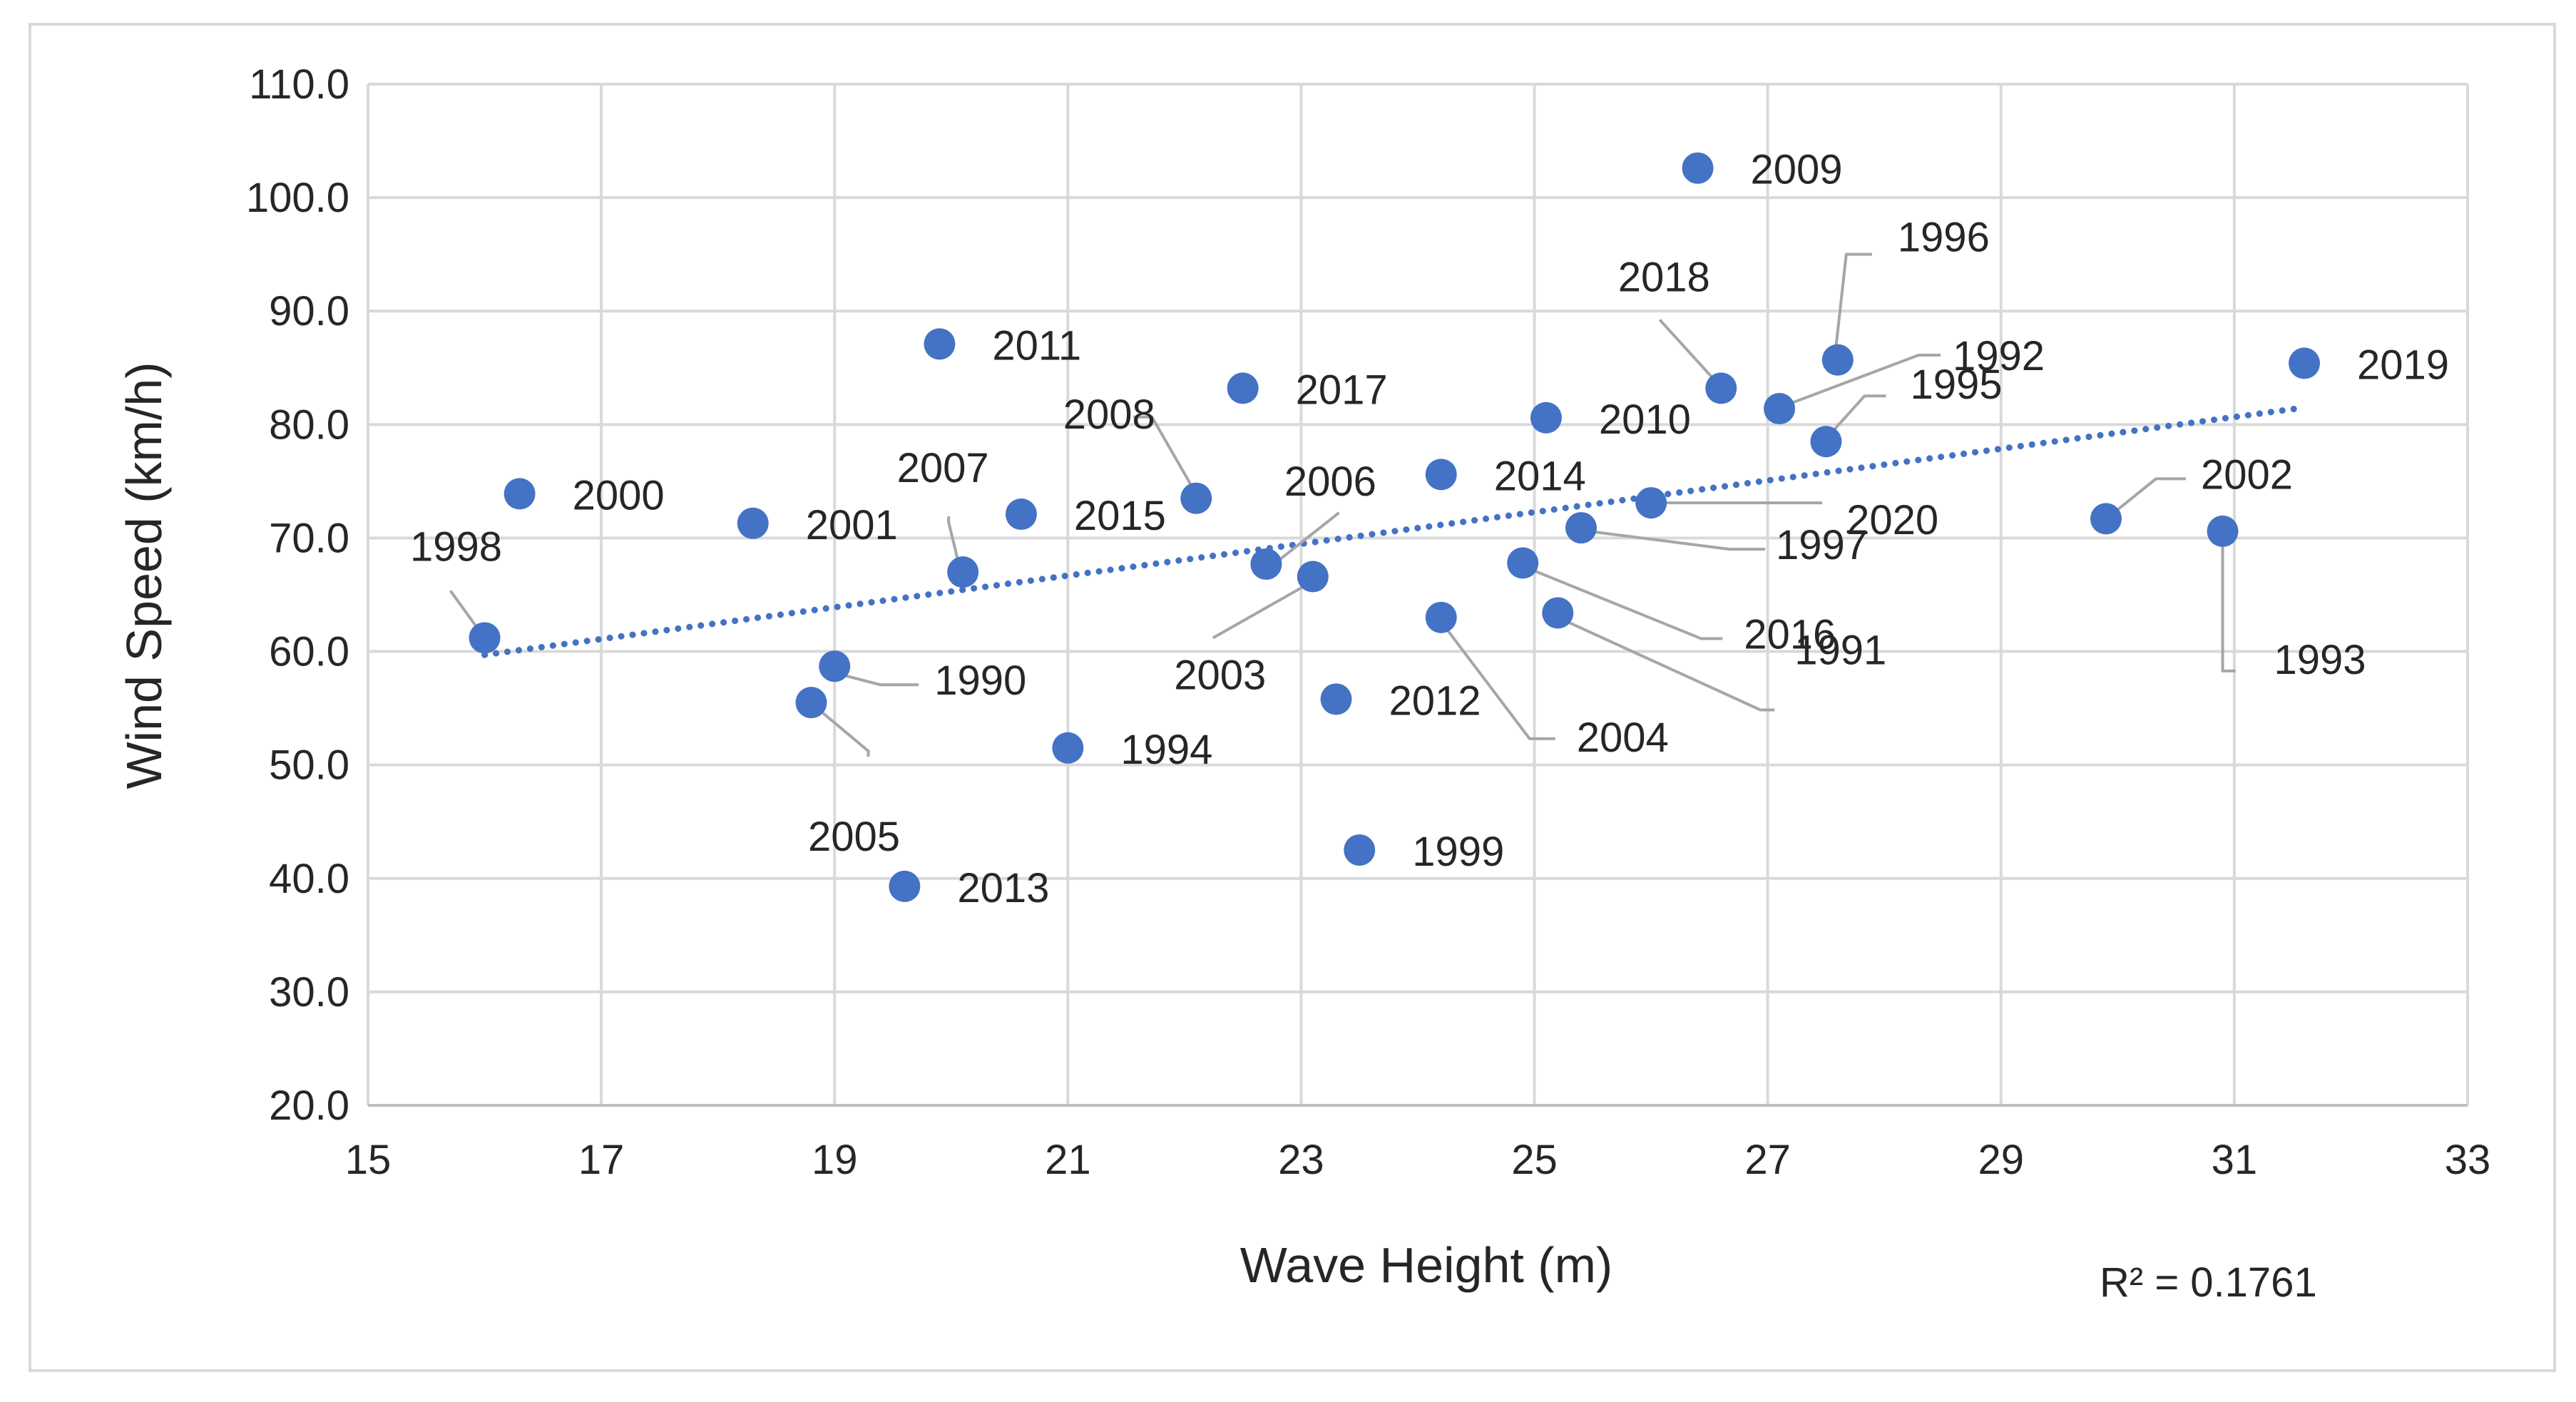 The width and height of the screenshot is (2576, 1402). I want to click on data-label-2013: 2013, so click(1003, 888).